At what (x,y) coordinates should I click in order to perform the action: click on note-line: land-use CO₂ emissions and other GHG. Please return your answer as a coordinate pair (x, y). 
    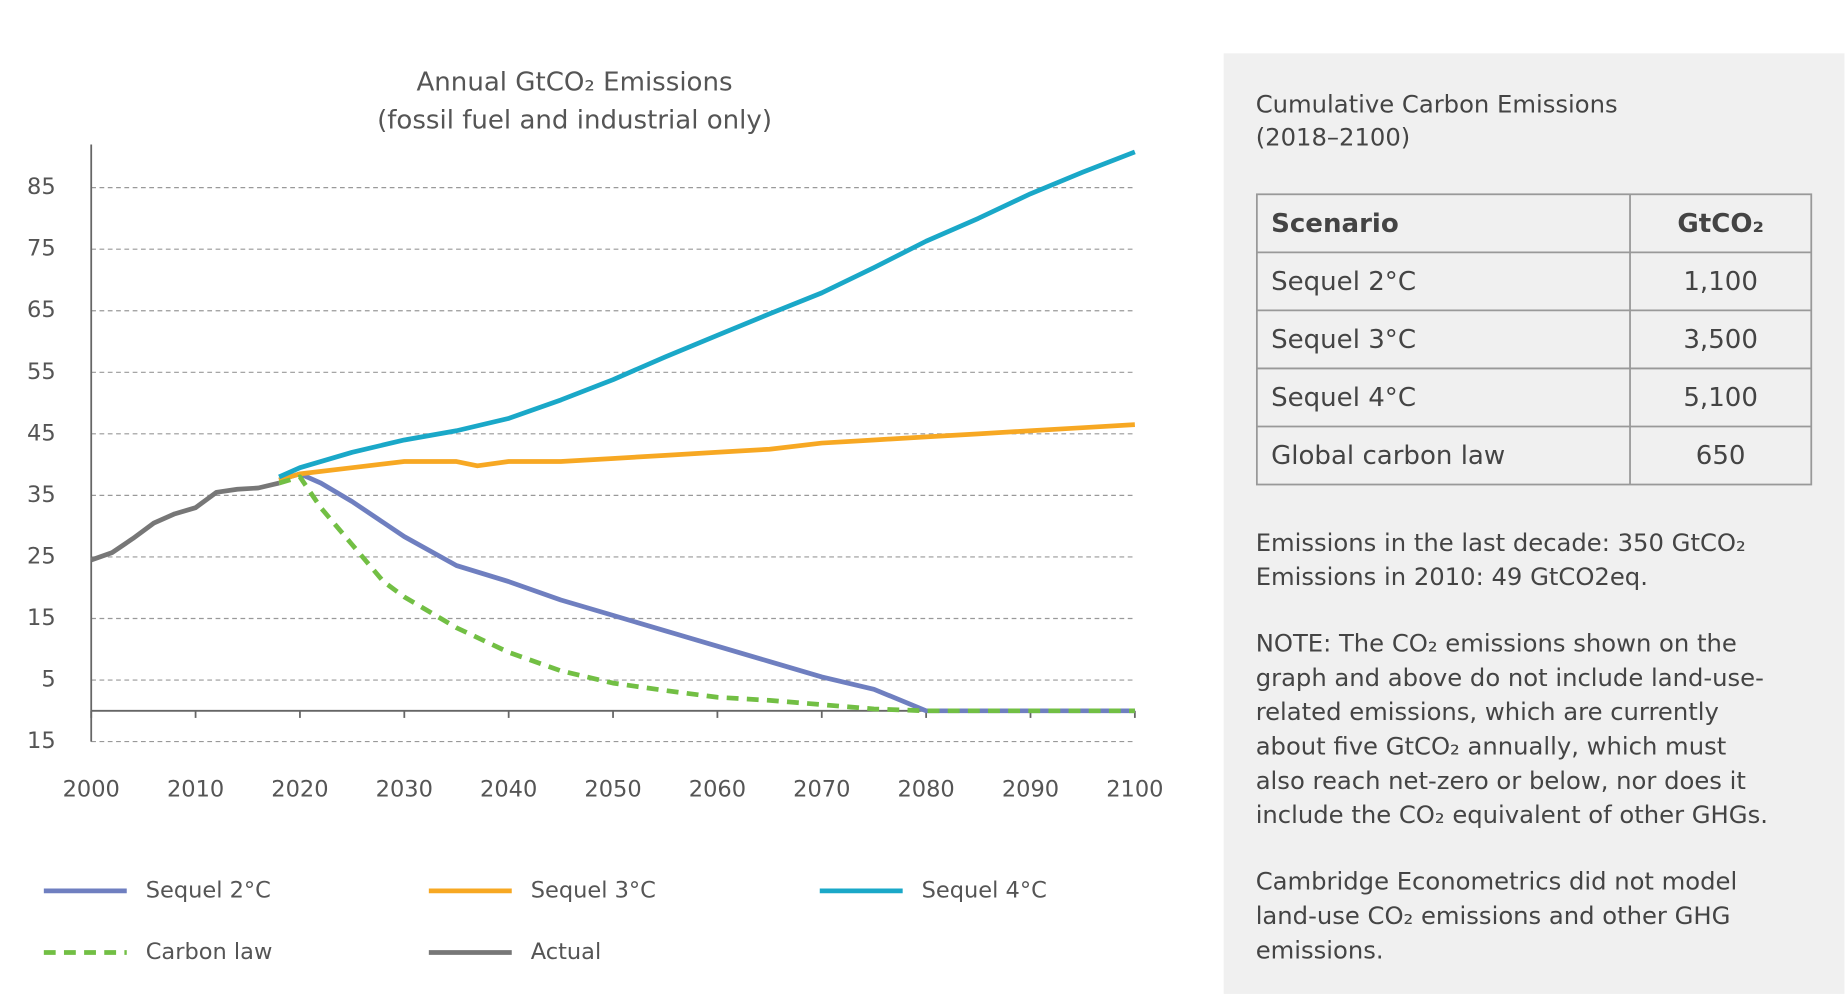
    Looking at the image, I should click on (1493, 915).